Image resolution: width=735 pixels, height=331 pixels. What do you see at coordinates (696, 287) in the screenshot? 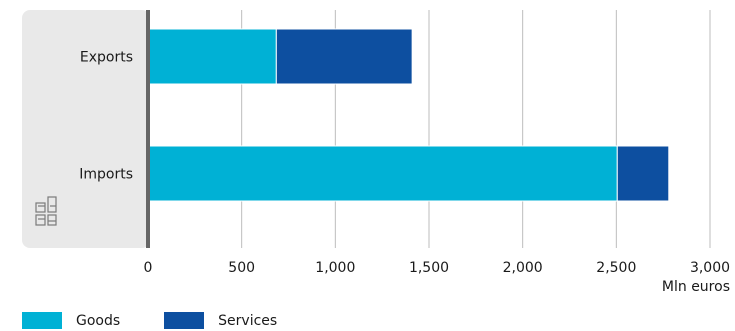
I see `x-axis-unit-label: Mln euros` at bounding box center [696, 287].